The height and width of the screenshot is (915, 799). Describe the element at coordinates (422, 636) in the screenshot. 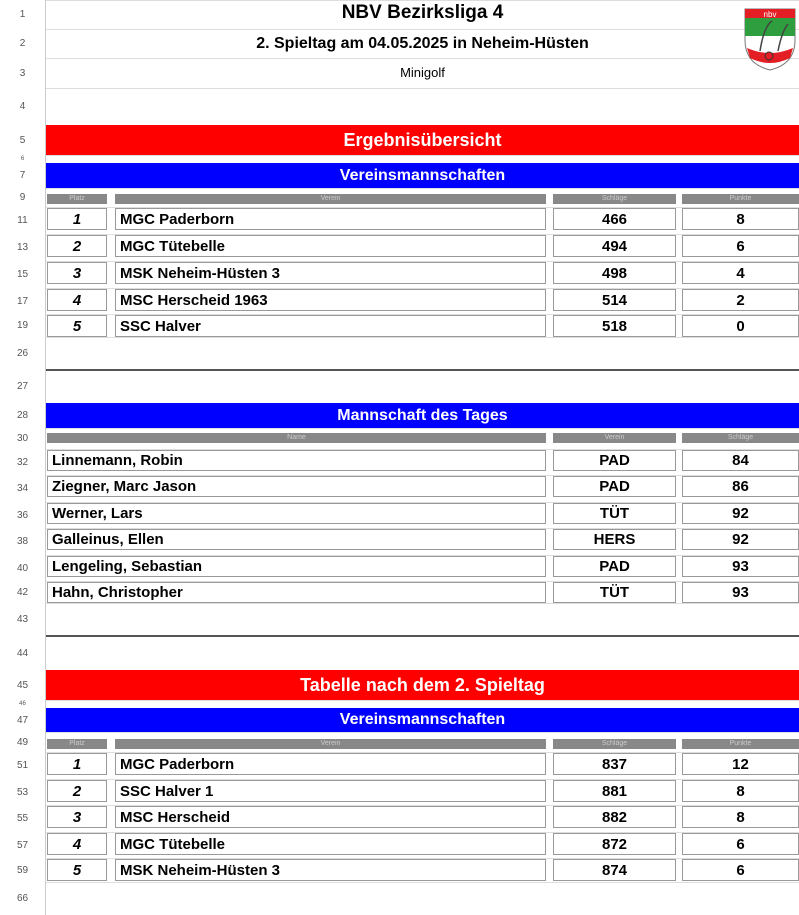

I see `divider` at that location.